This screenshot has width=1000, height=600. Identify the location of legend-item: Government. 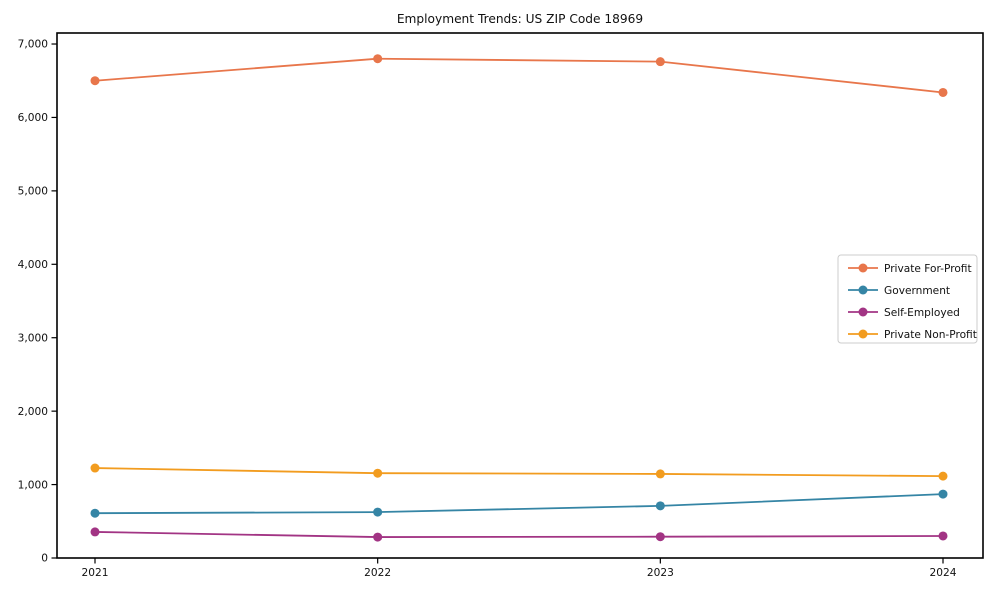
(899, 291).